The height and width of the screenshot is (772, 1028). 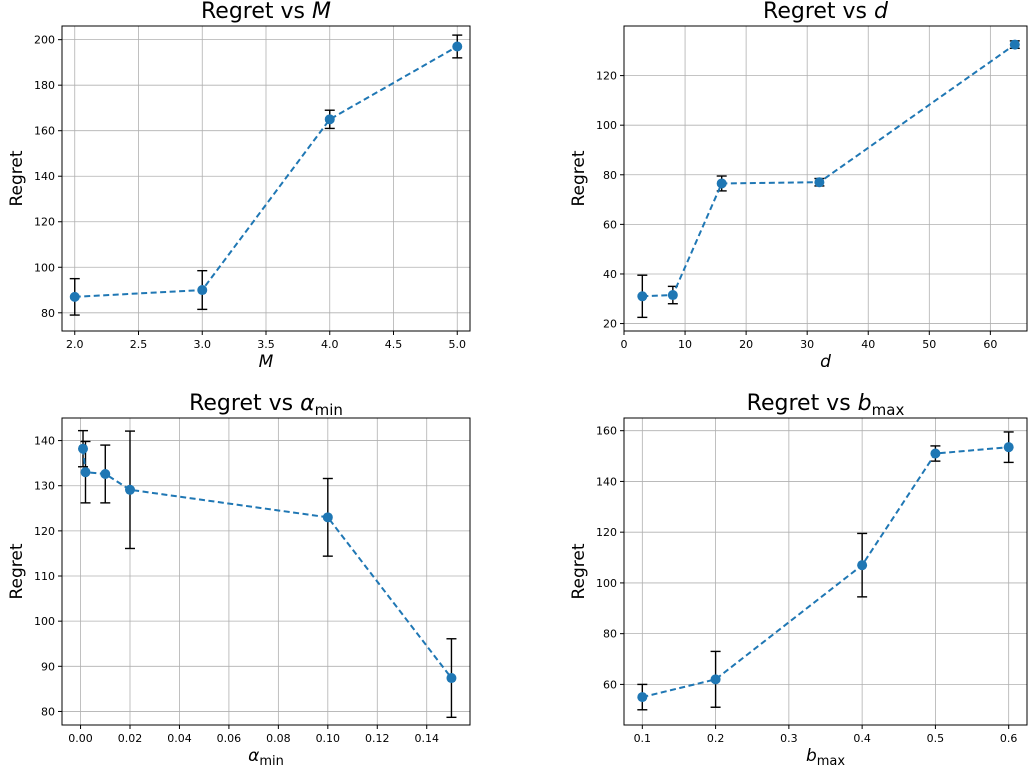 What do you see at coordinates (746, 344) in the screenshot?
I see `x-tick-label: 20` at bounding box center [746, 344].